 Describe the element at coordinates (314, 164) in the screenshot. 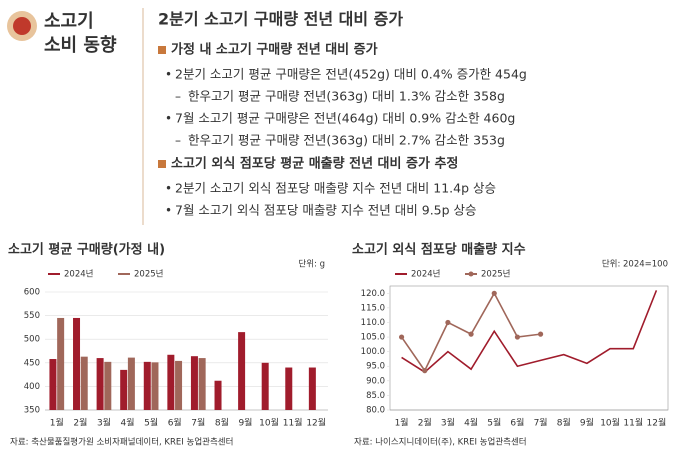

I see `section-heading: 소고기 외식 점포당 평균 매출량 전년 대비 증가 추정` at that location.